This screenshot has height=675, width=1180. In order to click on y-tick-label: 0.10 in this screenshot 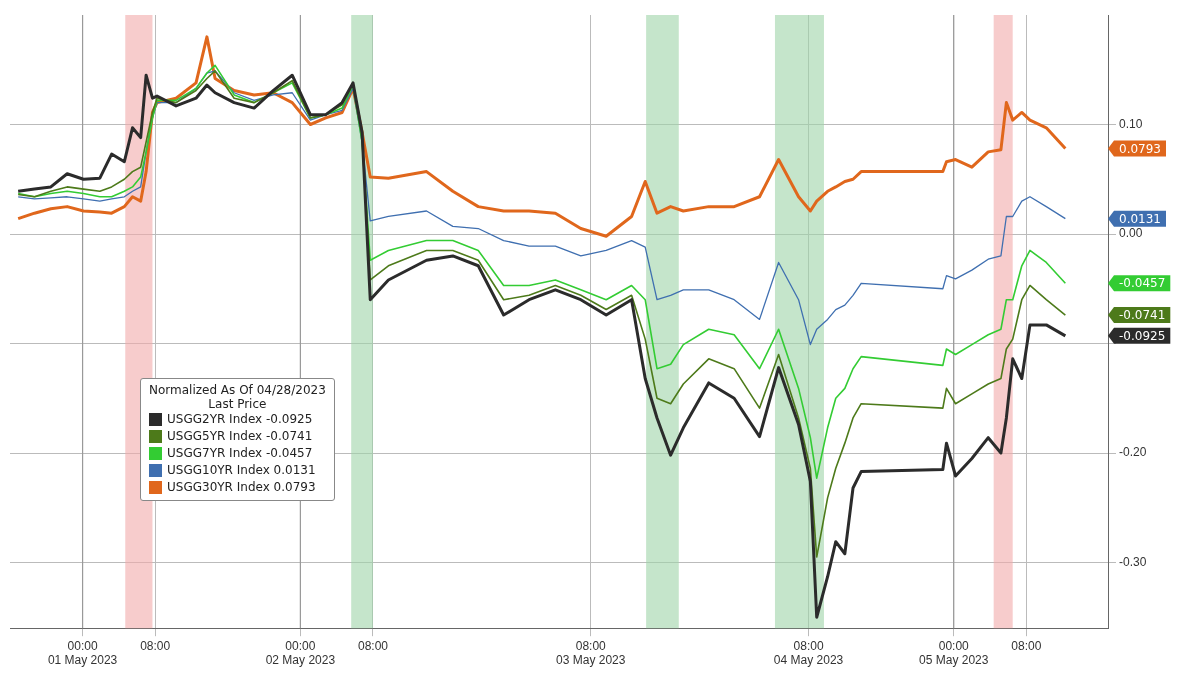, I will do `click(1131, 123)`.